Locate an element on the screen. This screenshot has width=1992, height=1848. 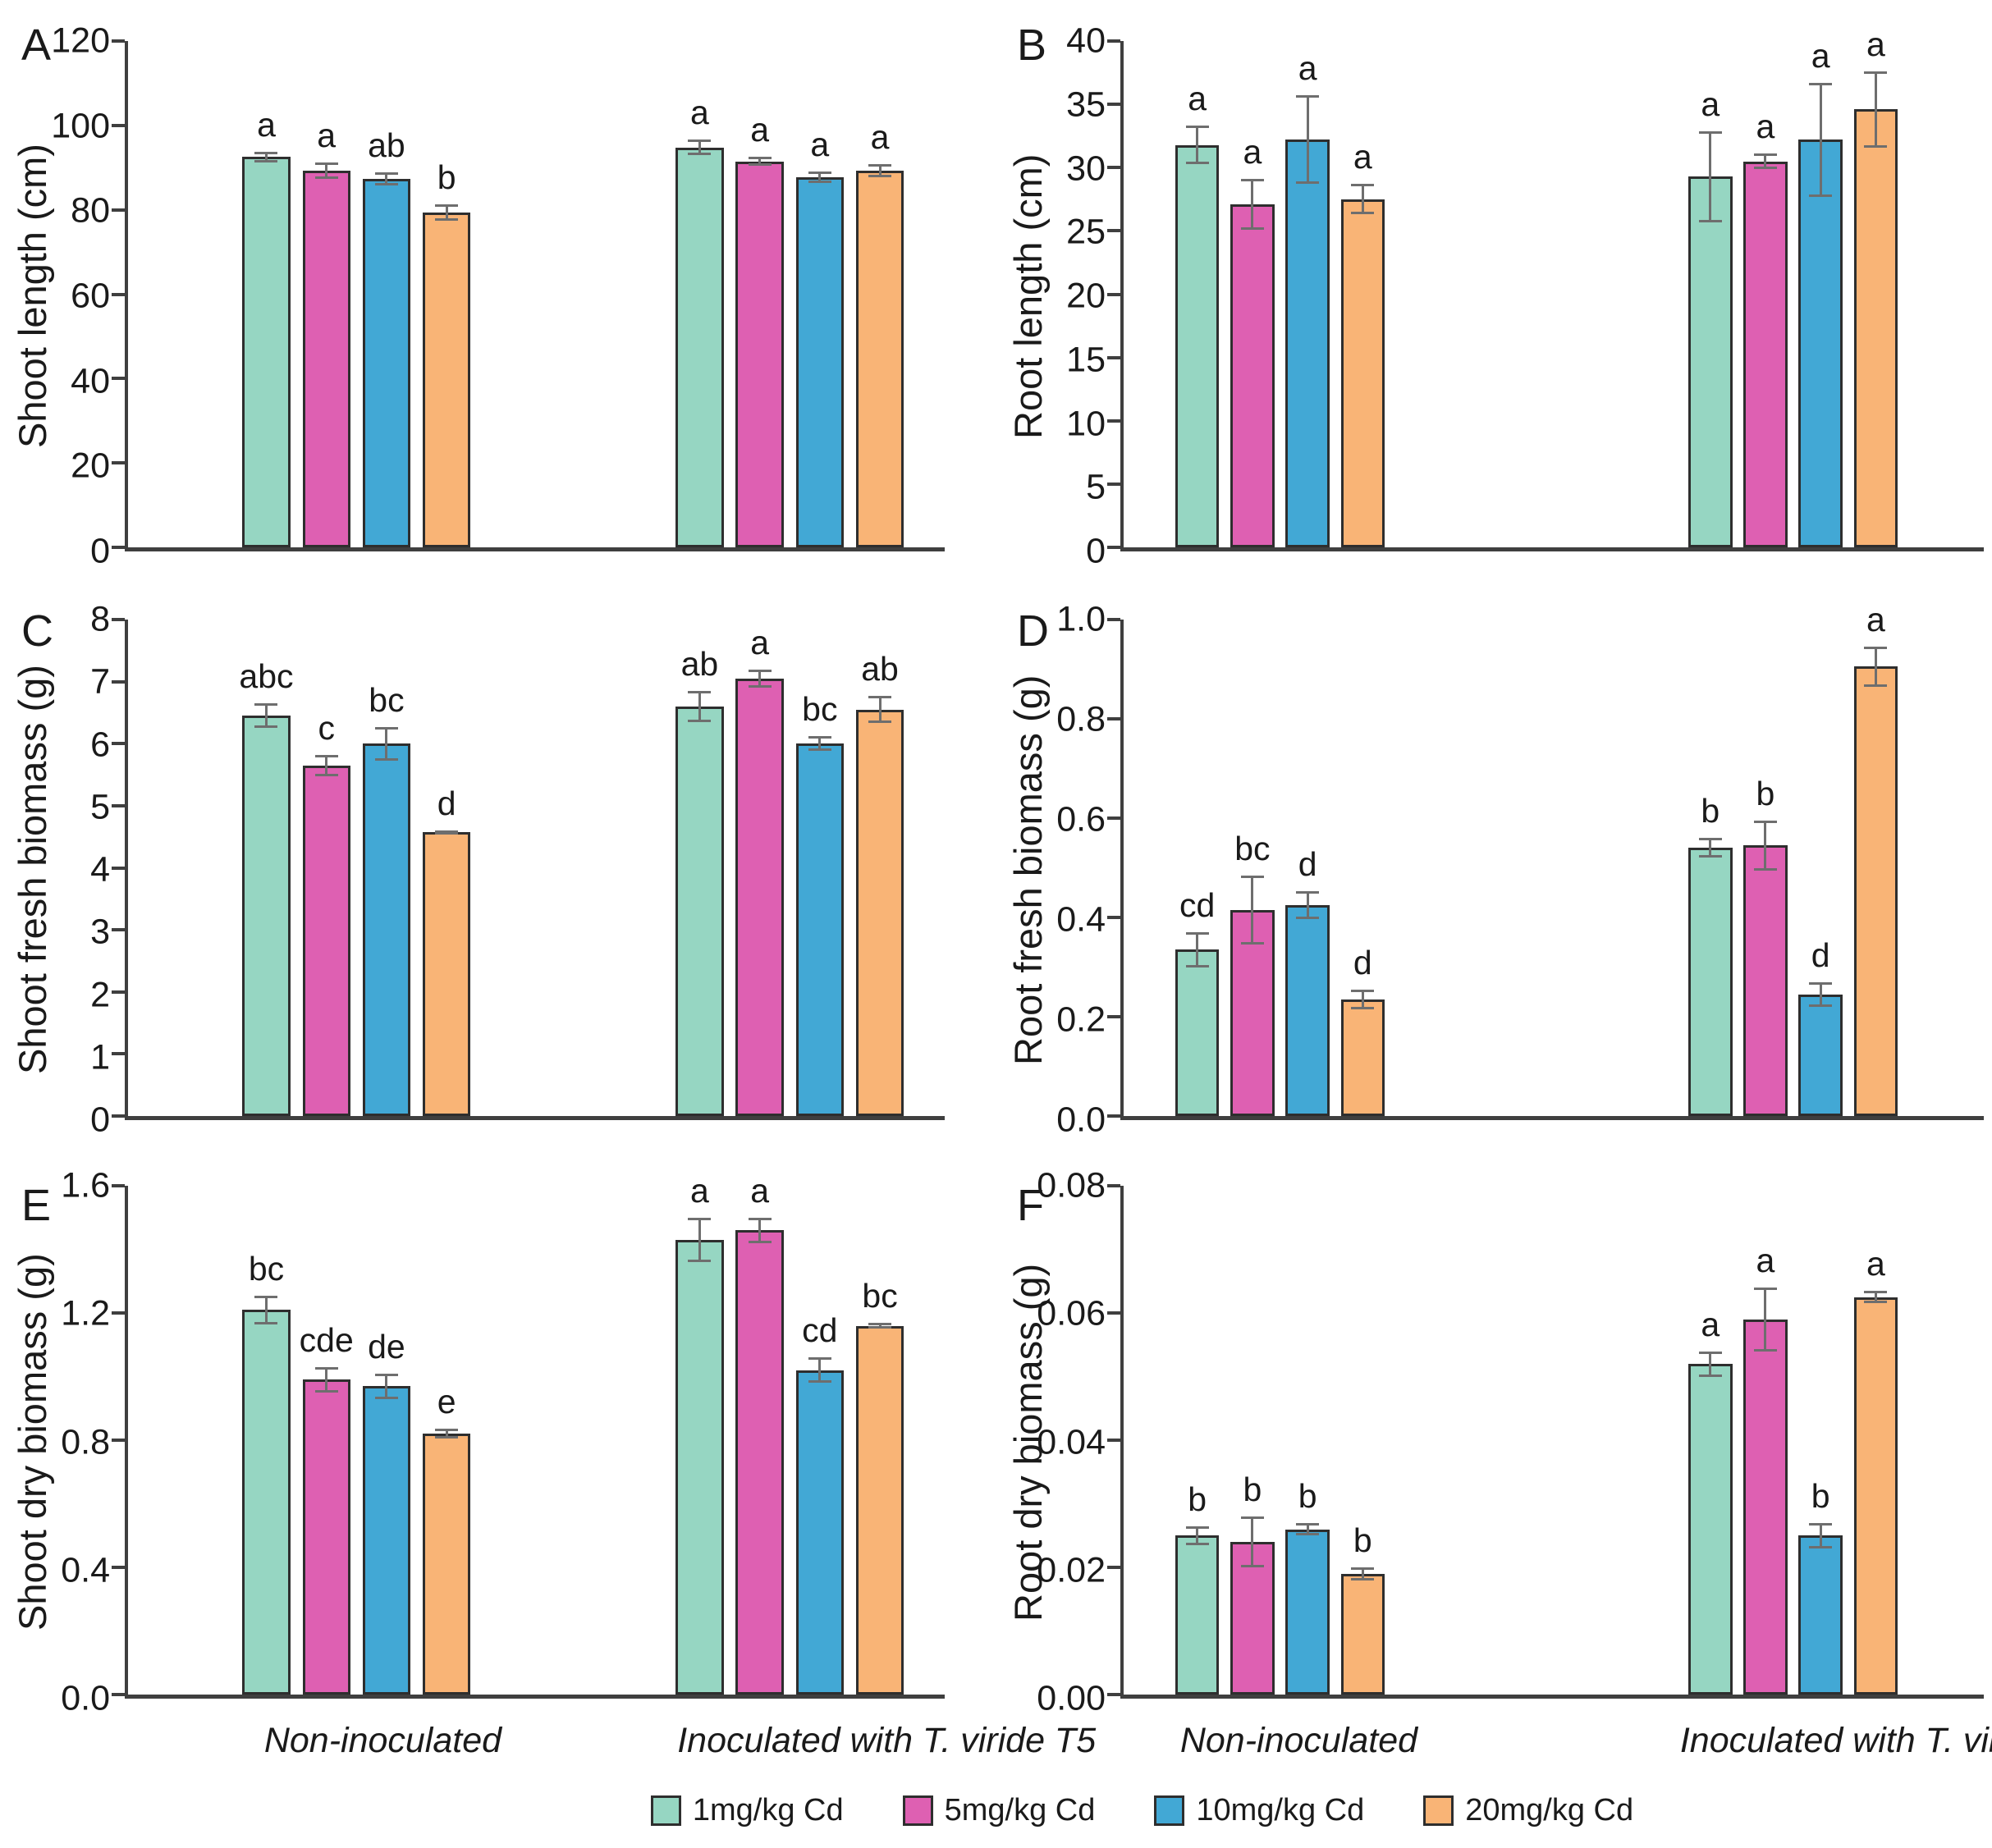
y-axis-tick-labels: 0.0 0.4 0.8 1.2 1.6 is located at coordinates (62, 1442).